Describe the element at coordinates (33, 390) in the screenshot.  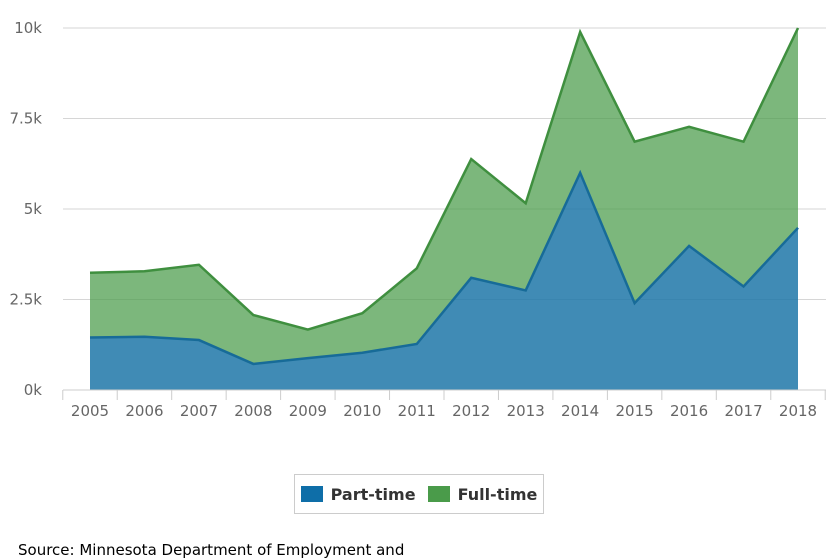
I see `y-tick-label: 0k` at that location.